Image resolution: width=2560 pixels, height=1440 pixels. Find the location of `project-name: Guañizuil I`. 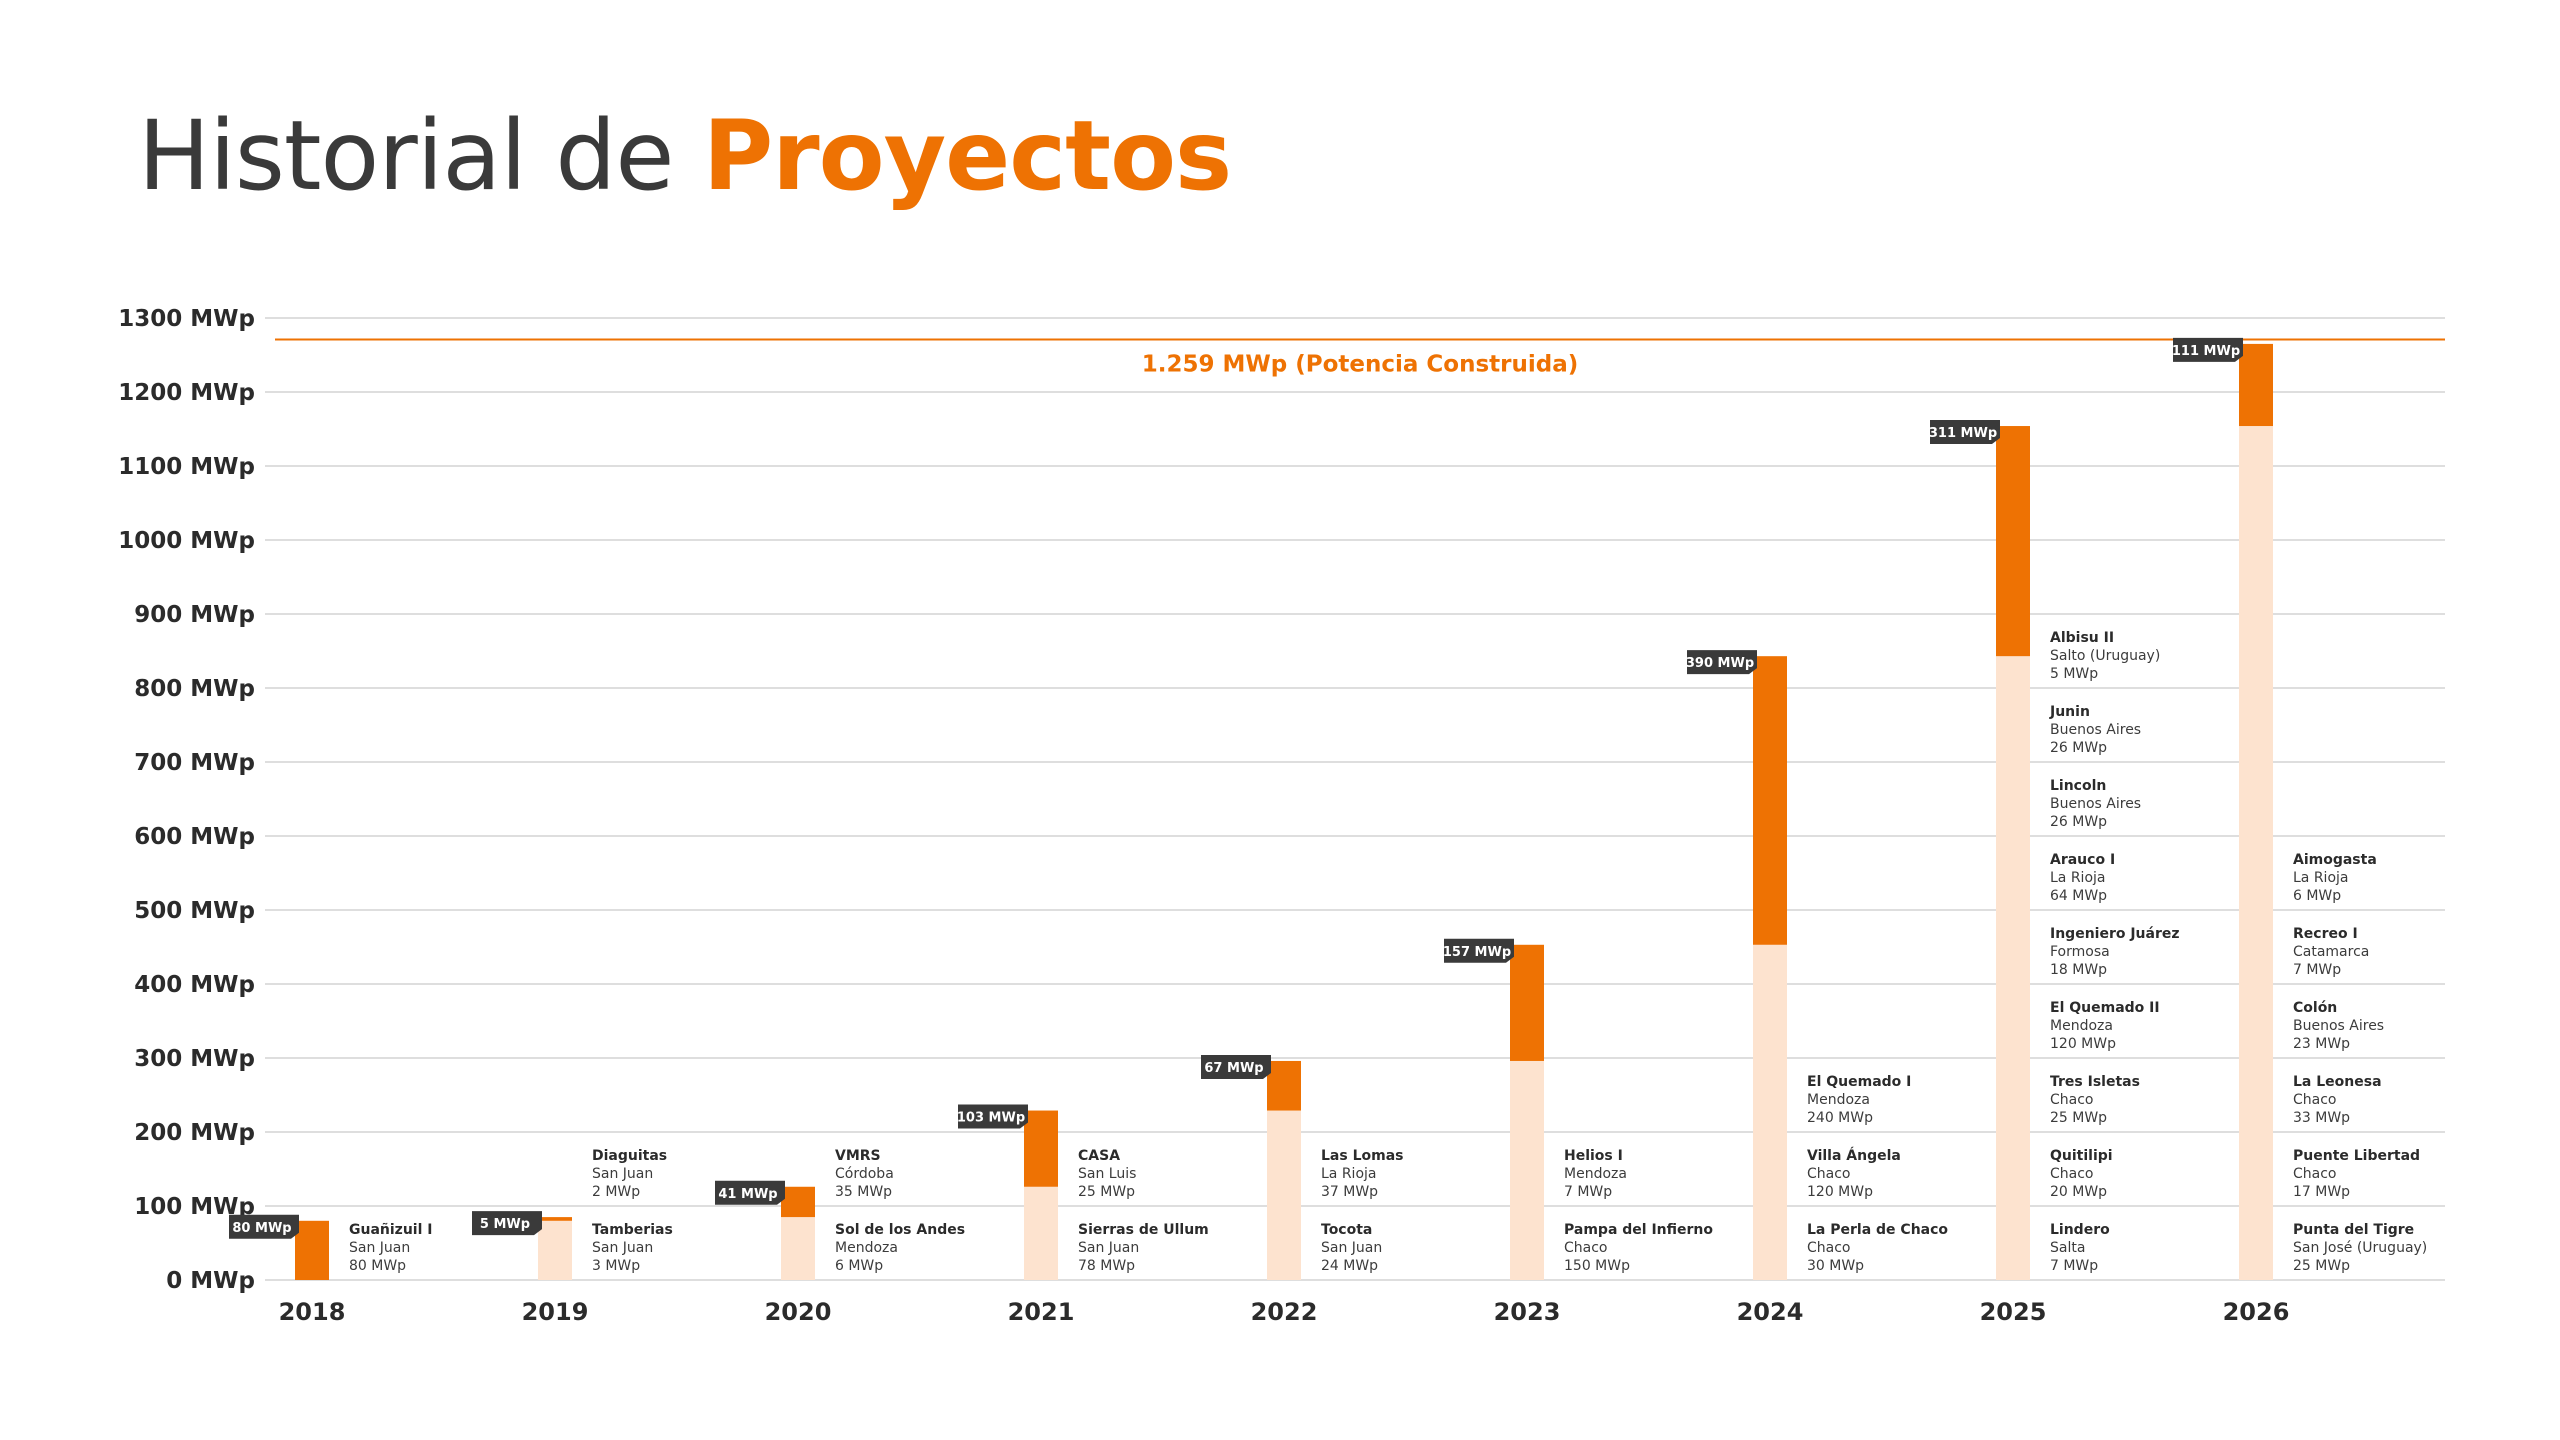

project-name: Guañizuil I is located at coordinates (390, 1230).